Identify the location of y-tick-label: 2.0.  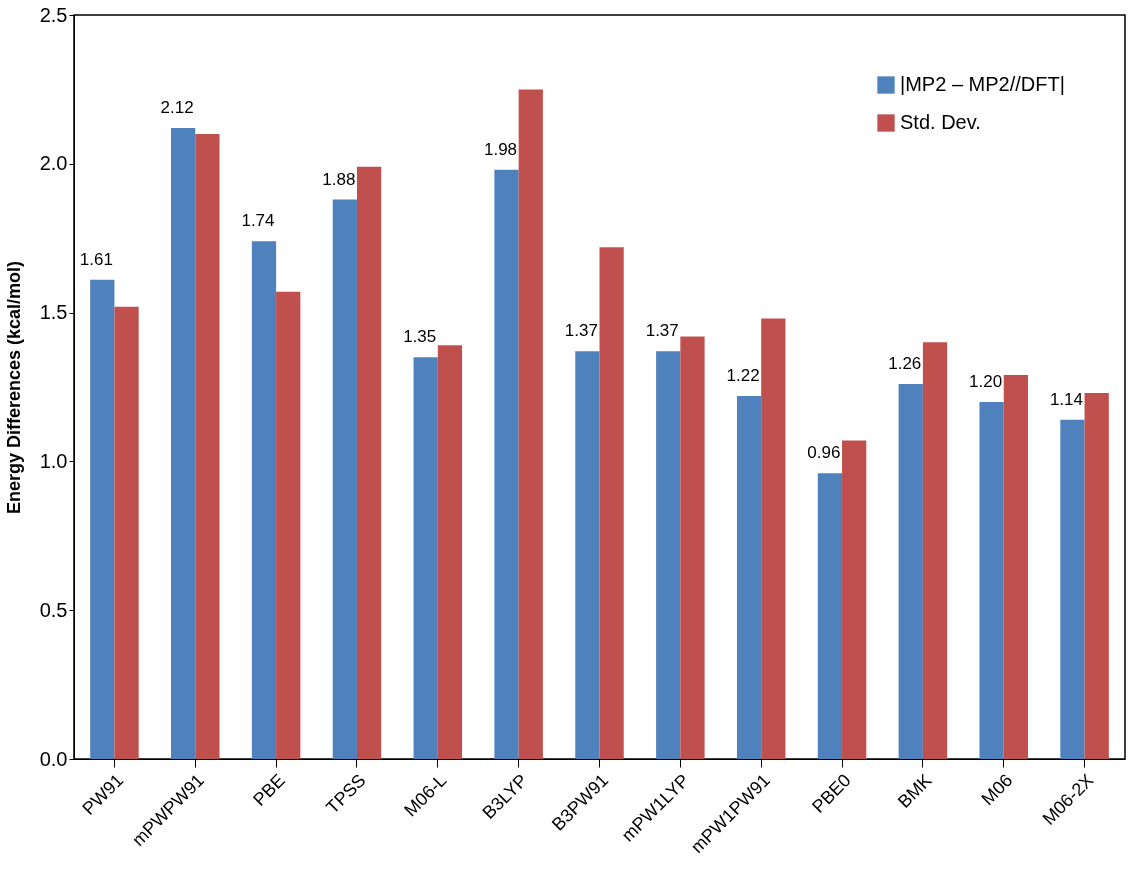
(53, 163).